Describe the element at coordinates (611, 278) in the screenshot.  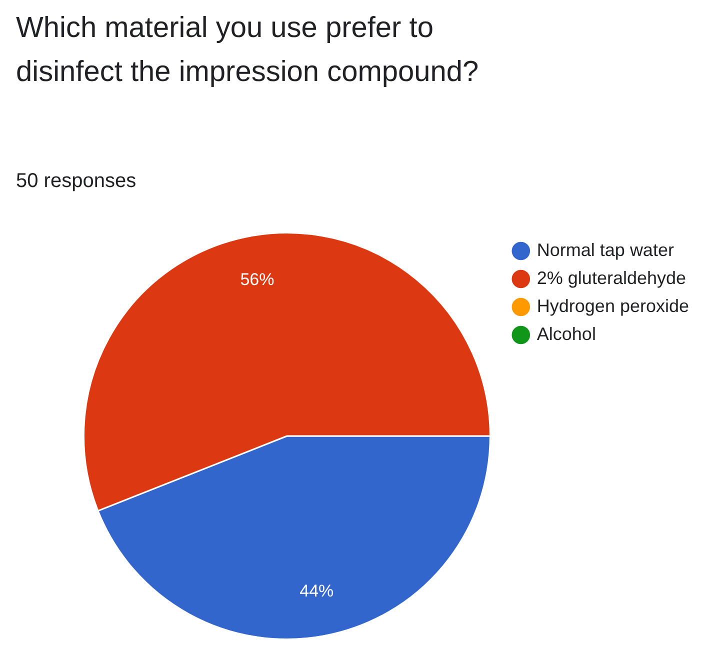
I see `legend-label: 2% gluteraldehyde` at that location.